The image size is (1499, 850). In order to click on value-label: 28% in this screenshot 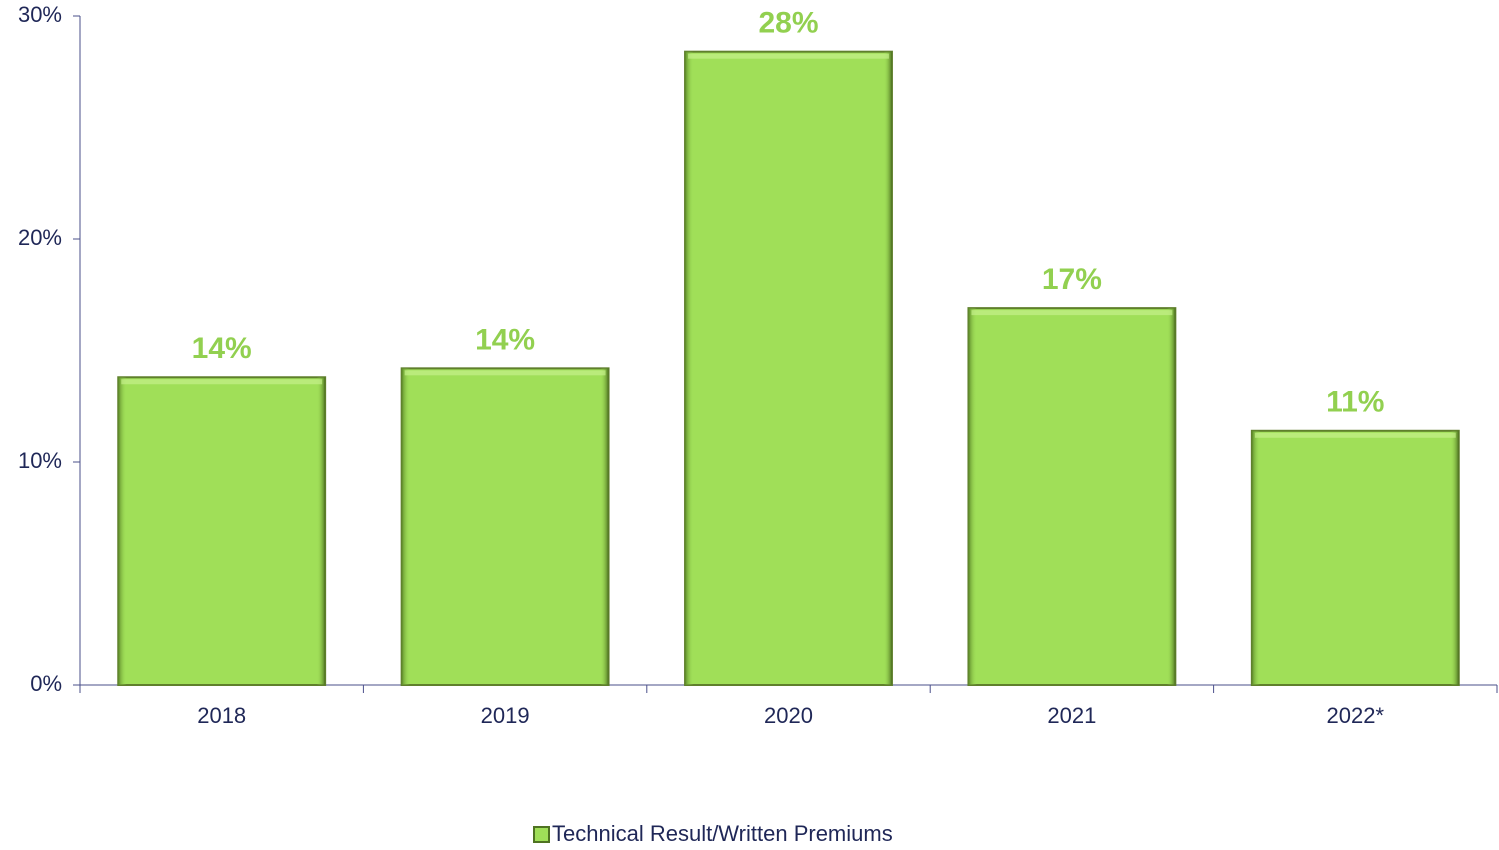, I will do `click(788, 23)`.